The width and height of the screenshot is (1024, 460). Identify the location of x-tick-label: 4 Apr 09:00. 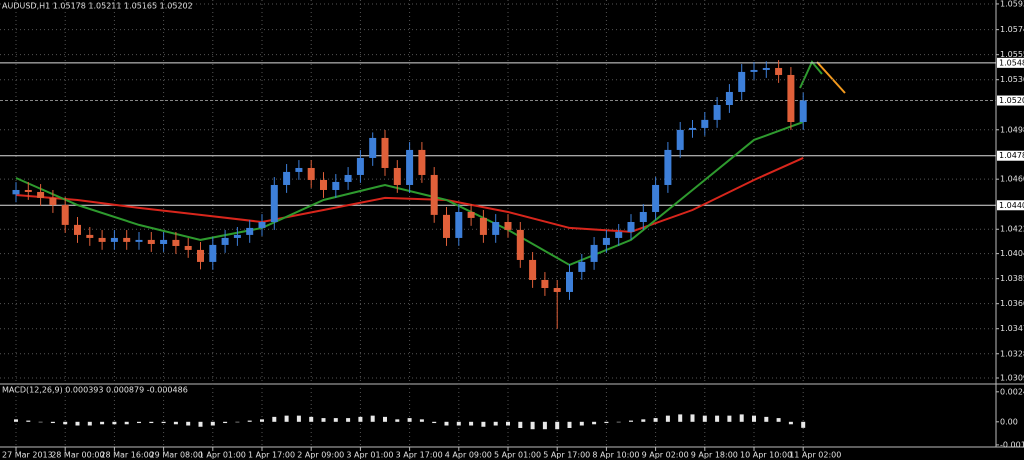
(468, 455).